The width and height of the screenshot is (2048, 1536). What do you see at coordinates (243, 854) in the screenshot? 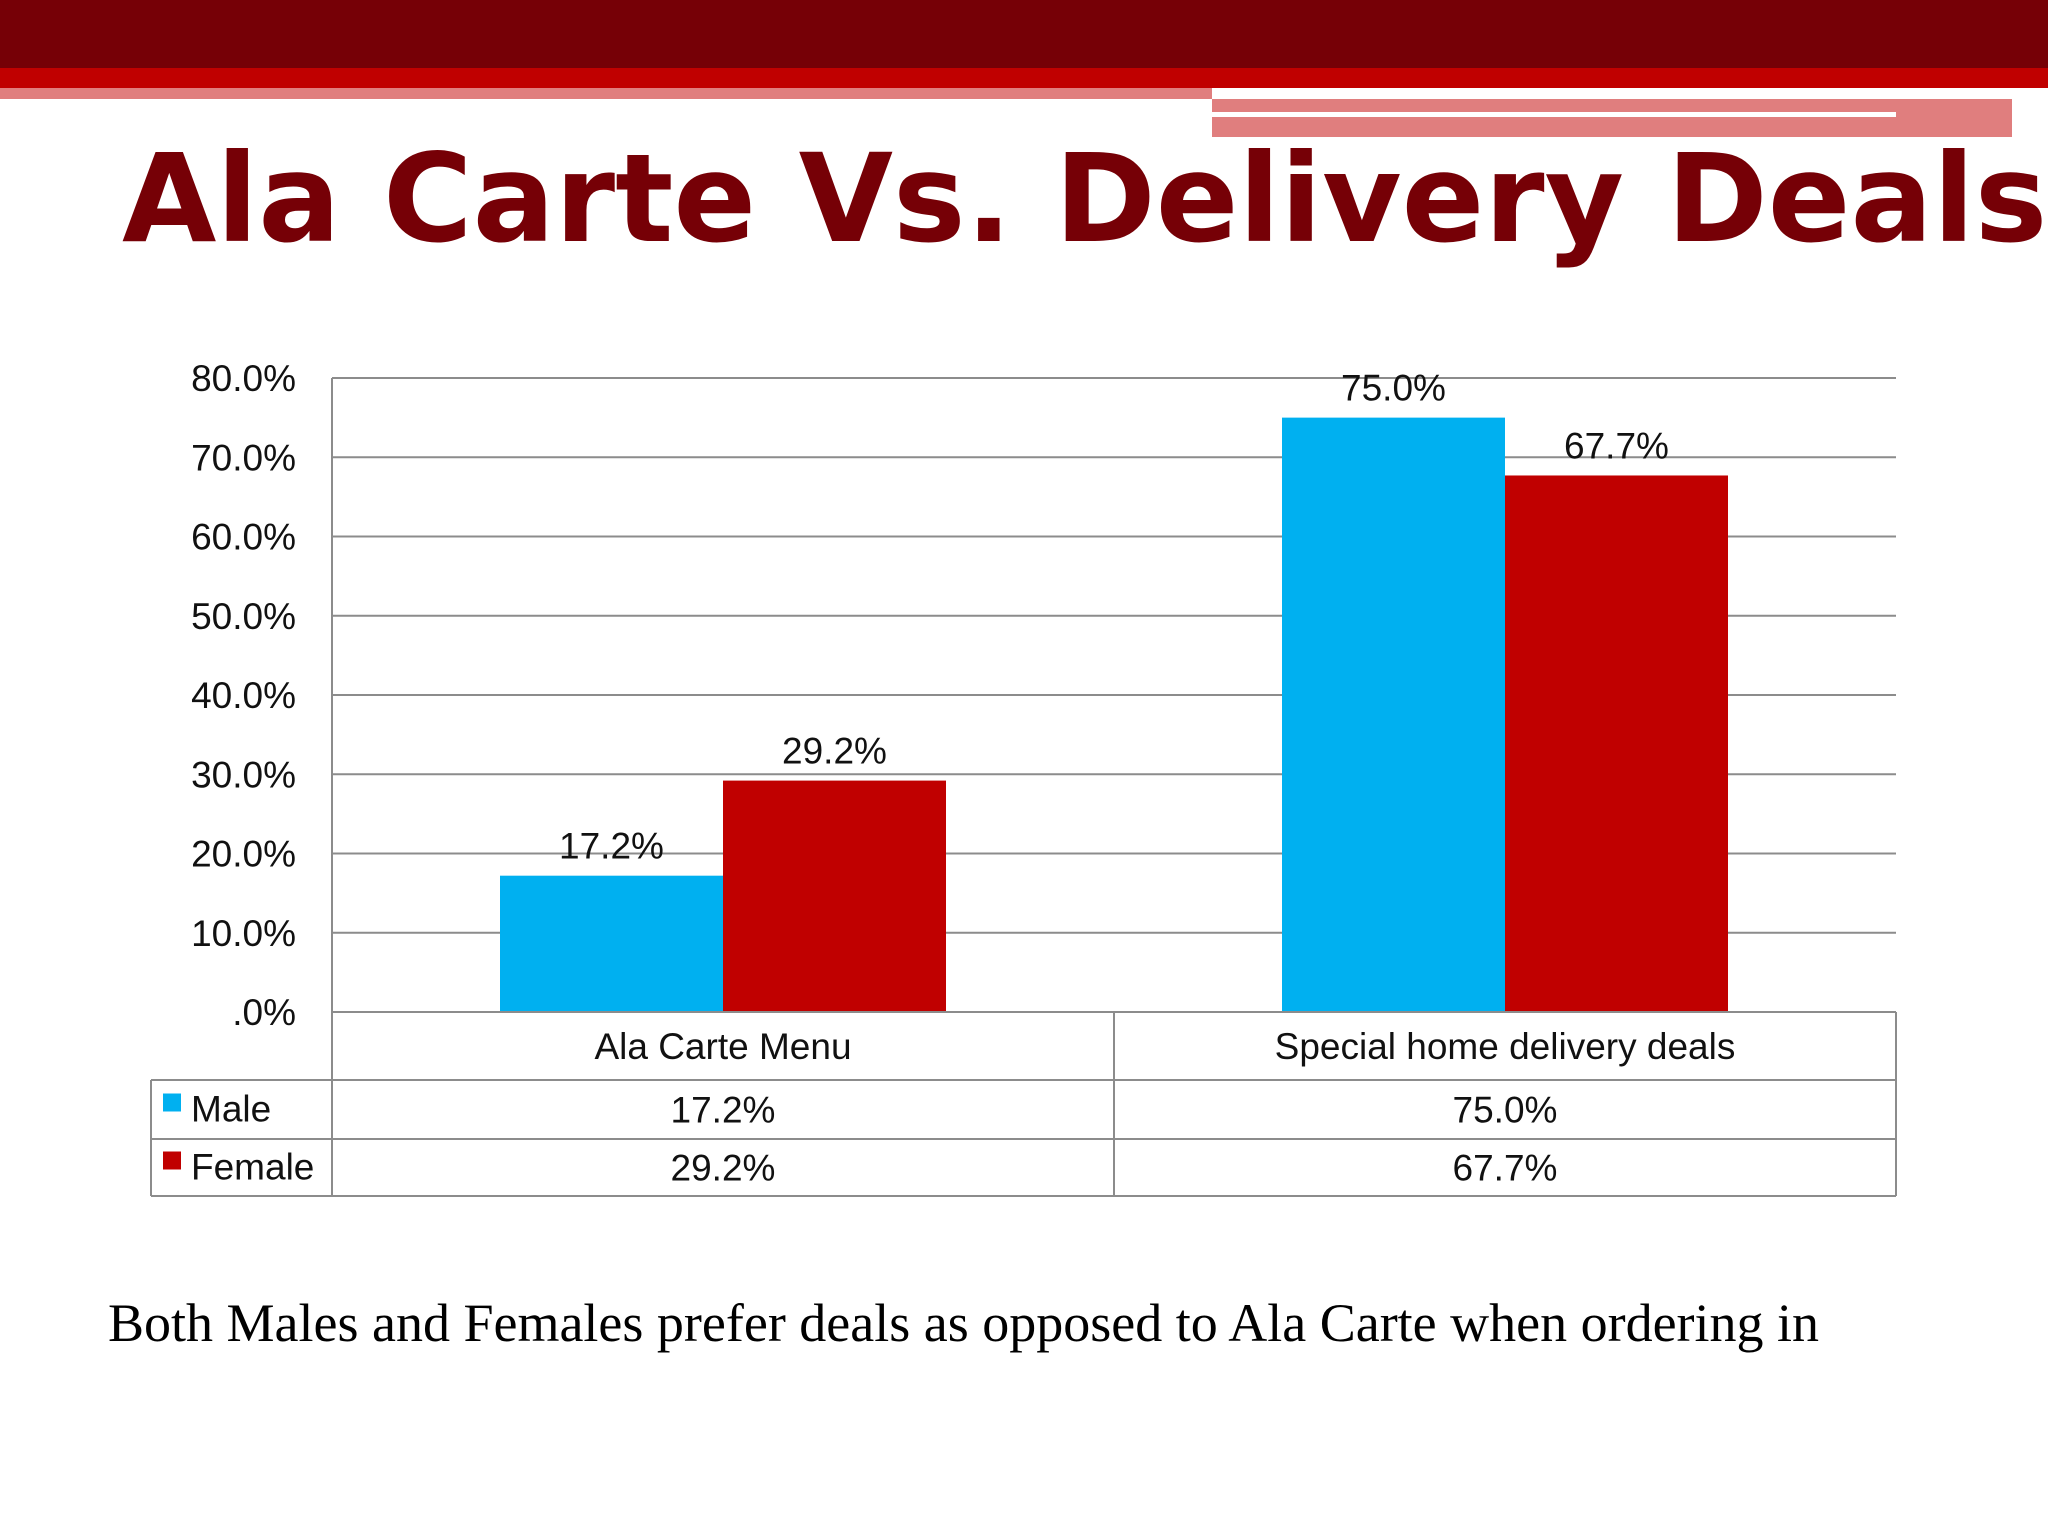
I see `y-tick-label: 20.0%` at bounding box center [243, 854].